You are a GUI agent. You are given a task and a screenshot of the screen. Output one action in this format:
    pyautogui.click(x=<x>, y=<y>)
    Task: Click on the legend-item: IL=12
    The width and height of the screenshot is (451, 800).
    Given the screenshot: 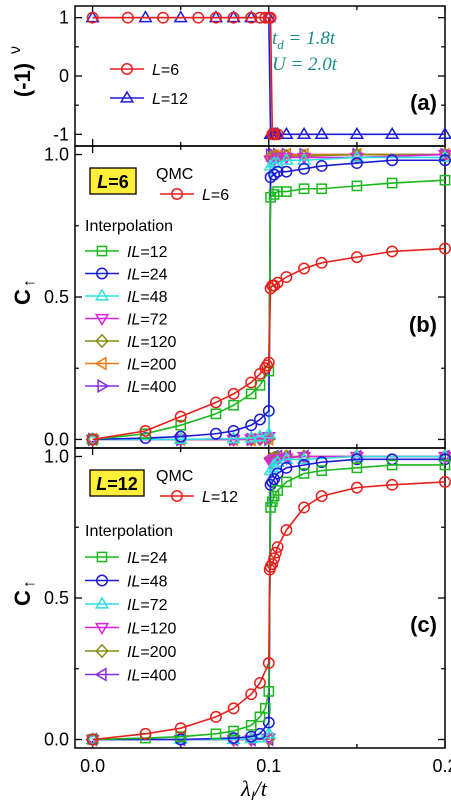 What is the action you would take?
    pyautogui.click(x=126, y=252)
    